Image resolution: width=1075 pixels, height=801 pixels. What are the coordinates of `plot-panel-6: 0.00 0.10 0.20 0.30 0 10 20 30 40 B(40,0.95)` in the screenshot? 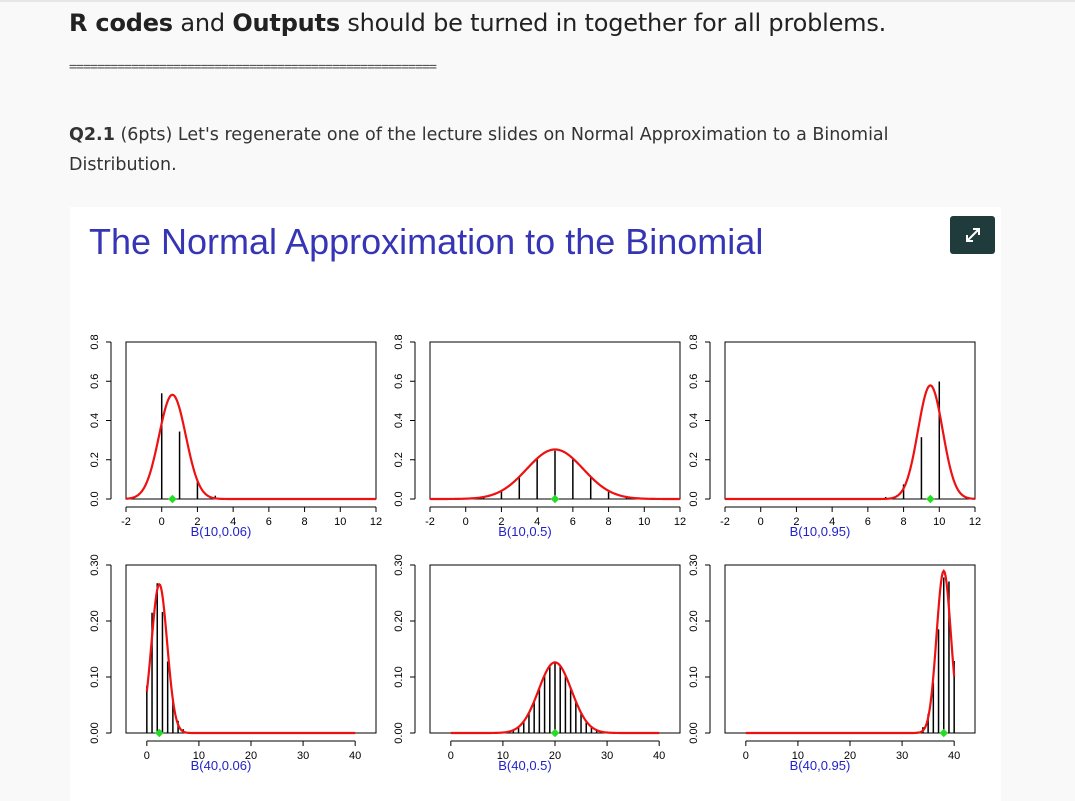 It's located at (832, 663).